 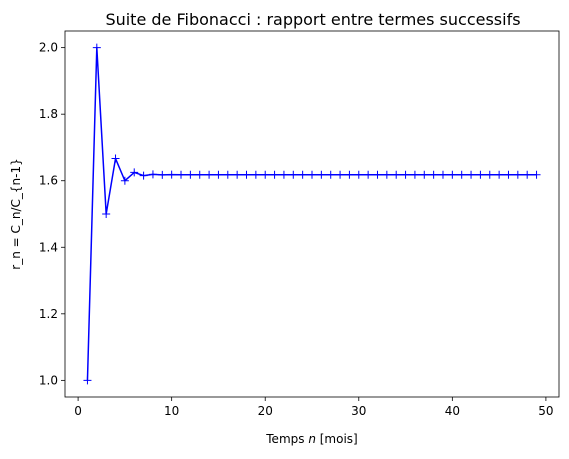 I want to click on y-tick-label: 1.8, so click(x=48, y=114).